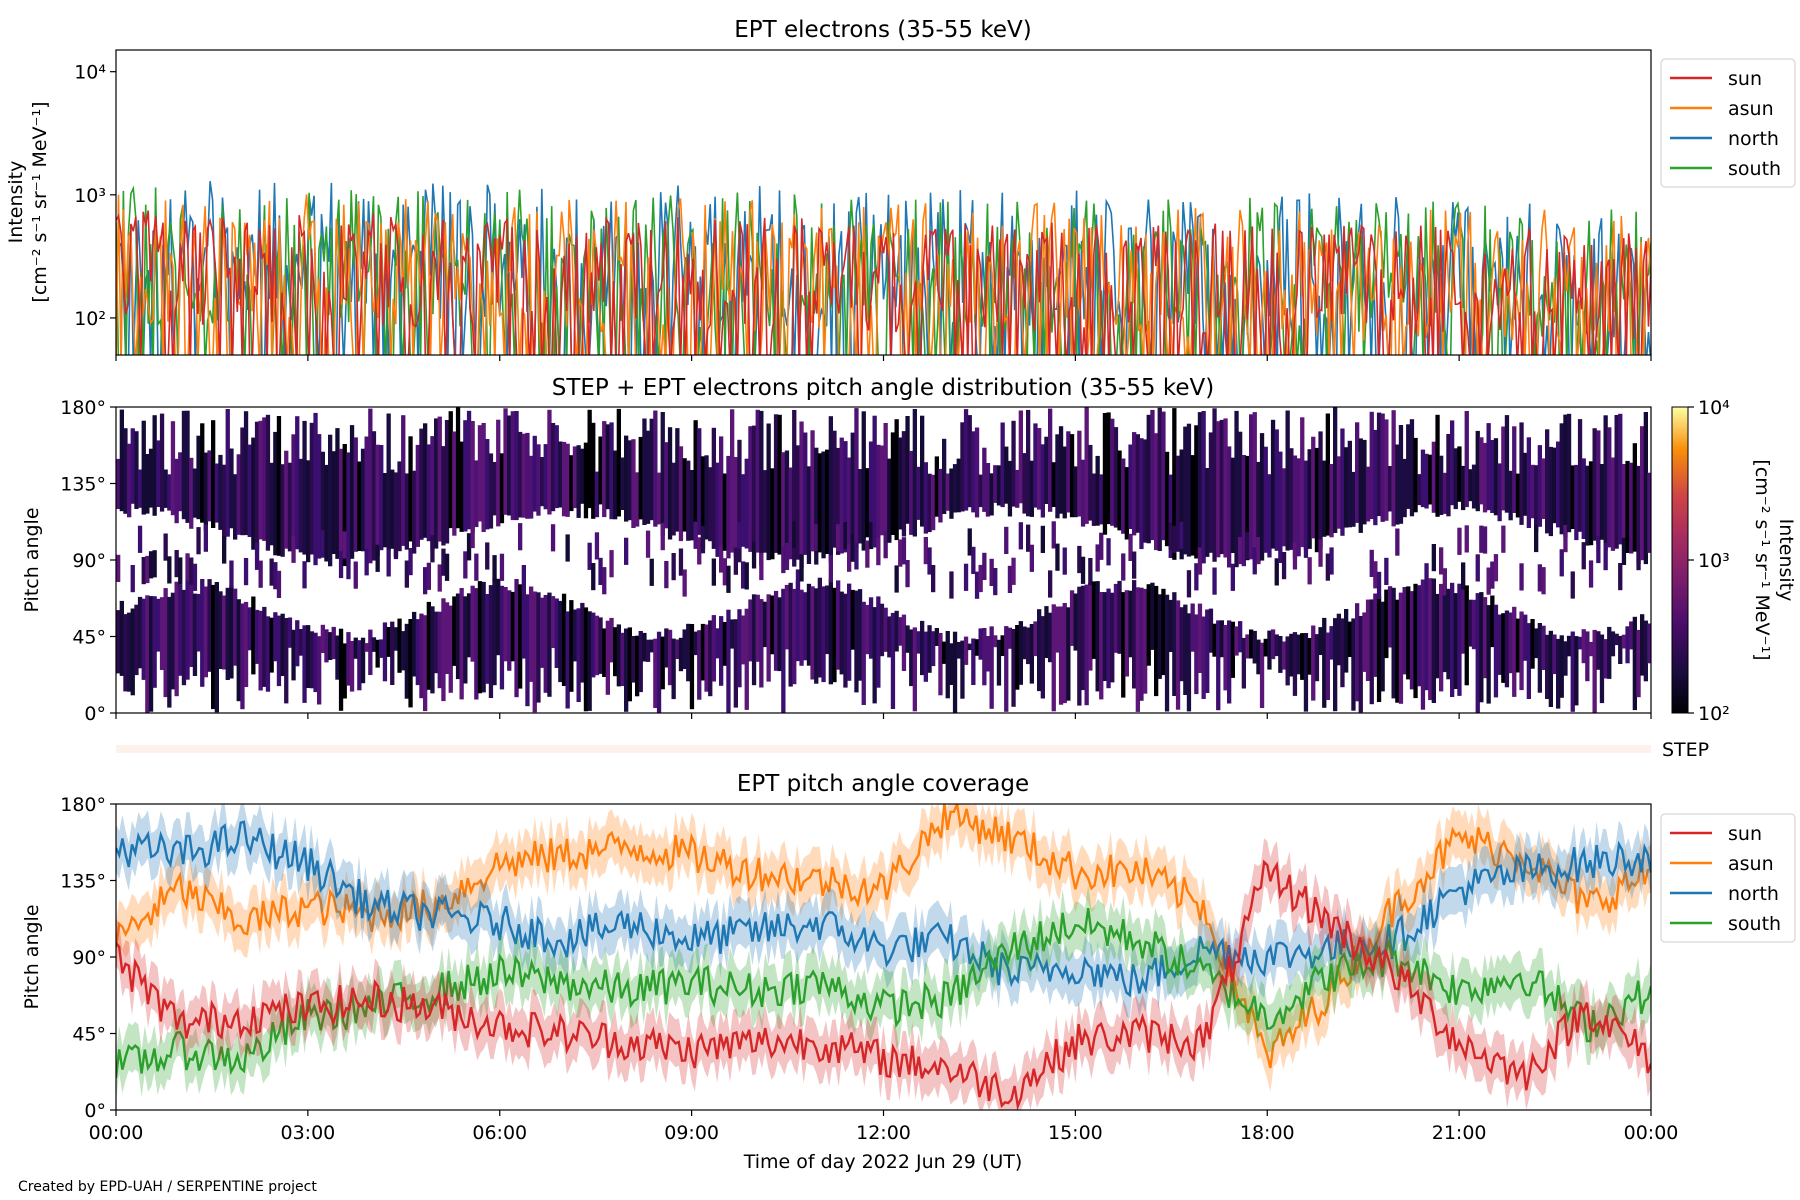 The height and width of the screenshot is (1200, 1800). Describe the element at coordinates (167, 1187) in the screenshot. I see `credit-text: Created by EPD-UAH / SERPENTINE project` at that location.